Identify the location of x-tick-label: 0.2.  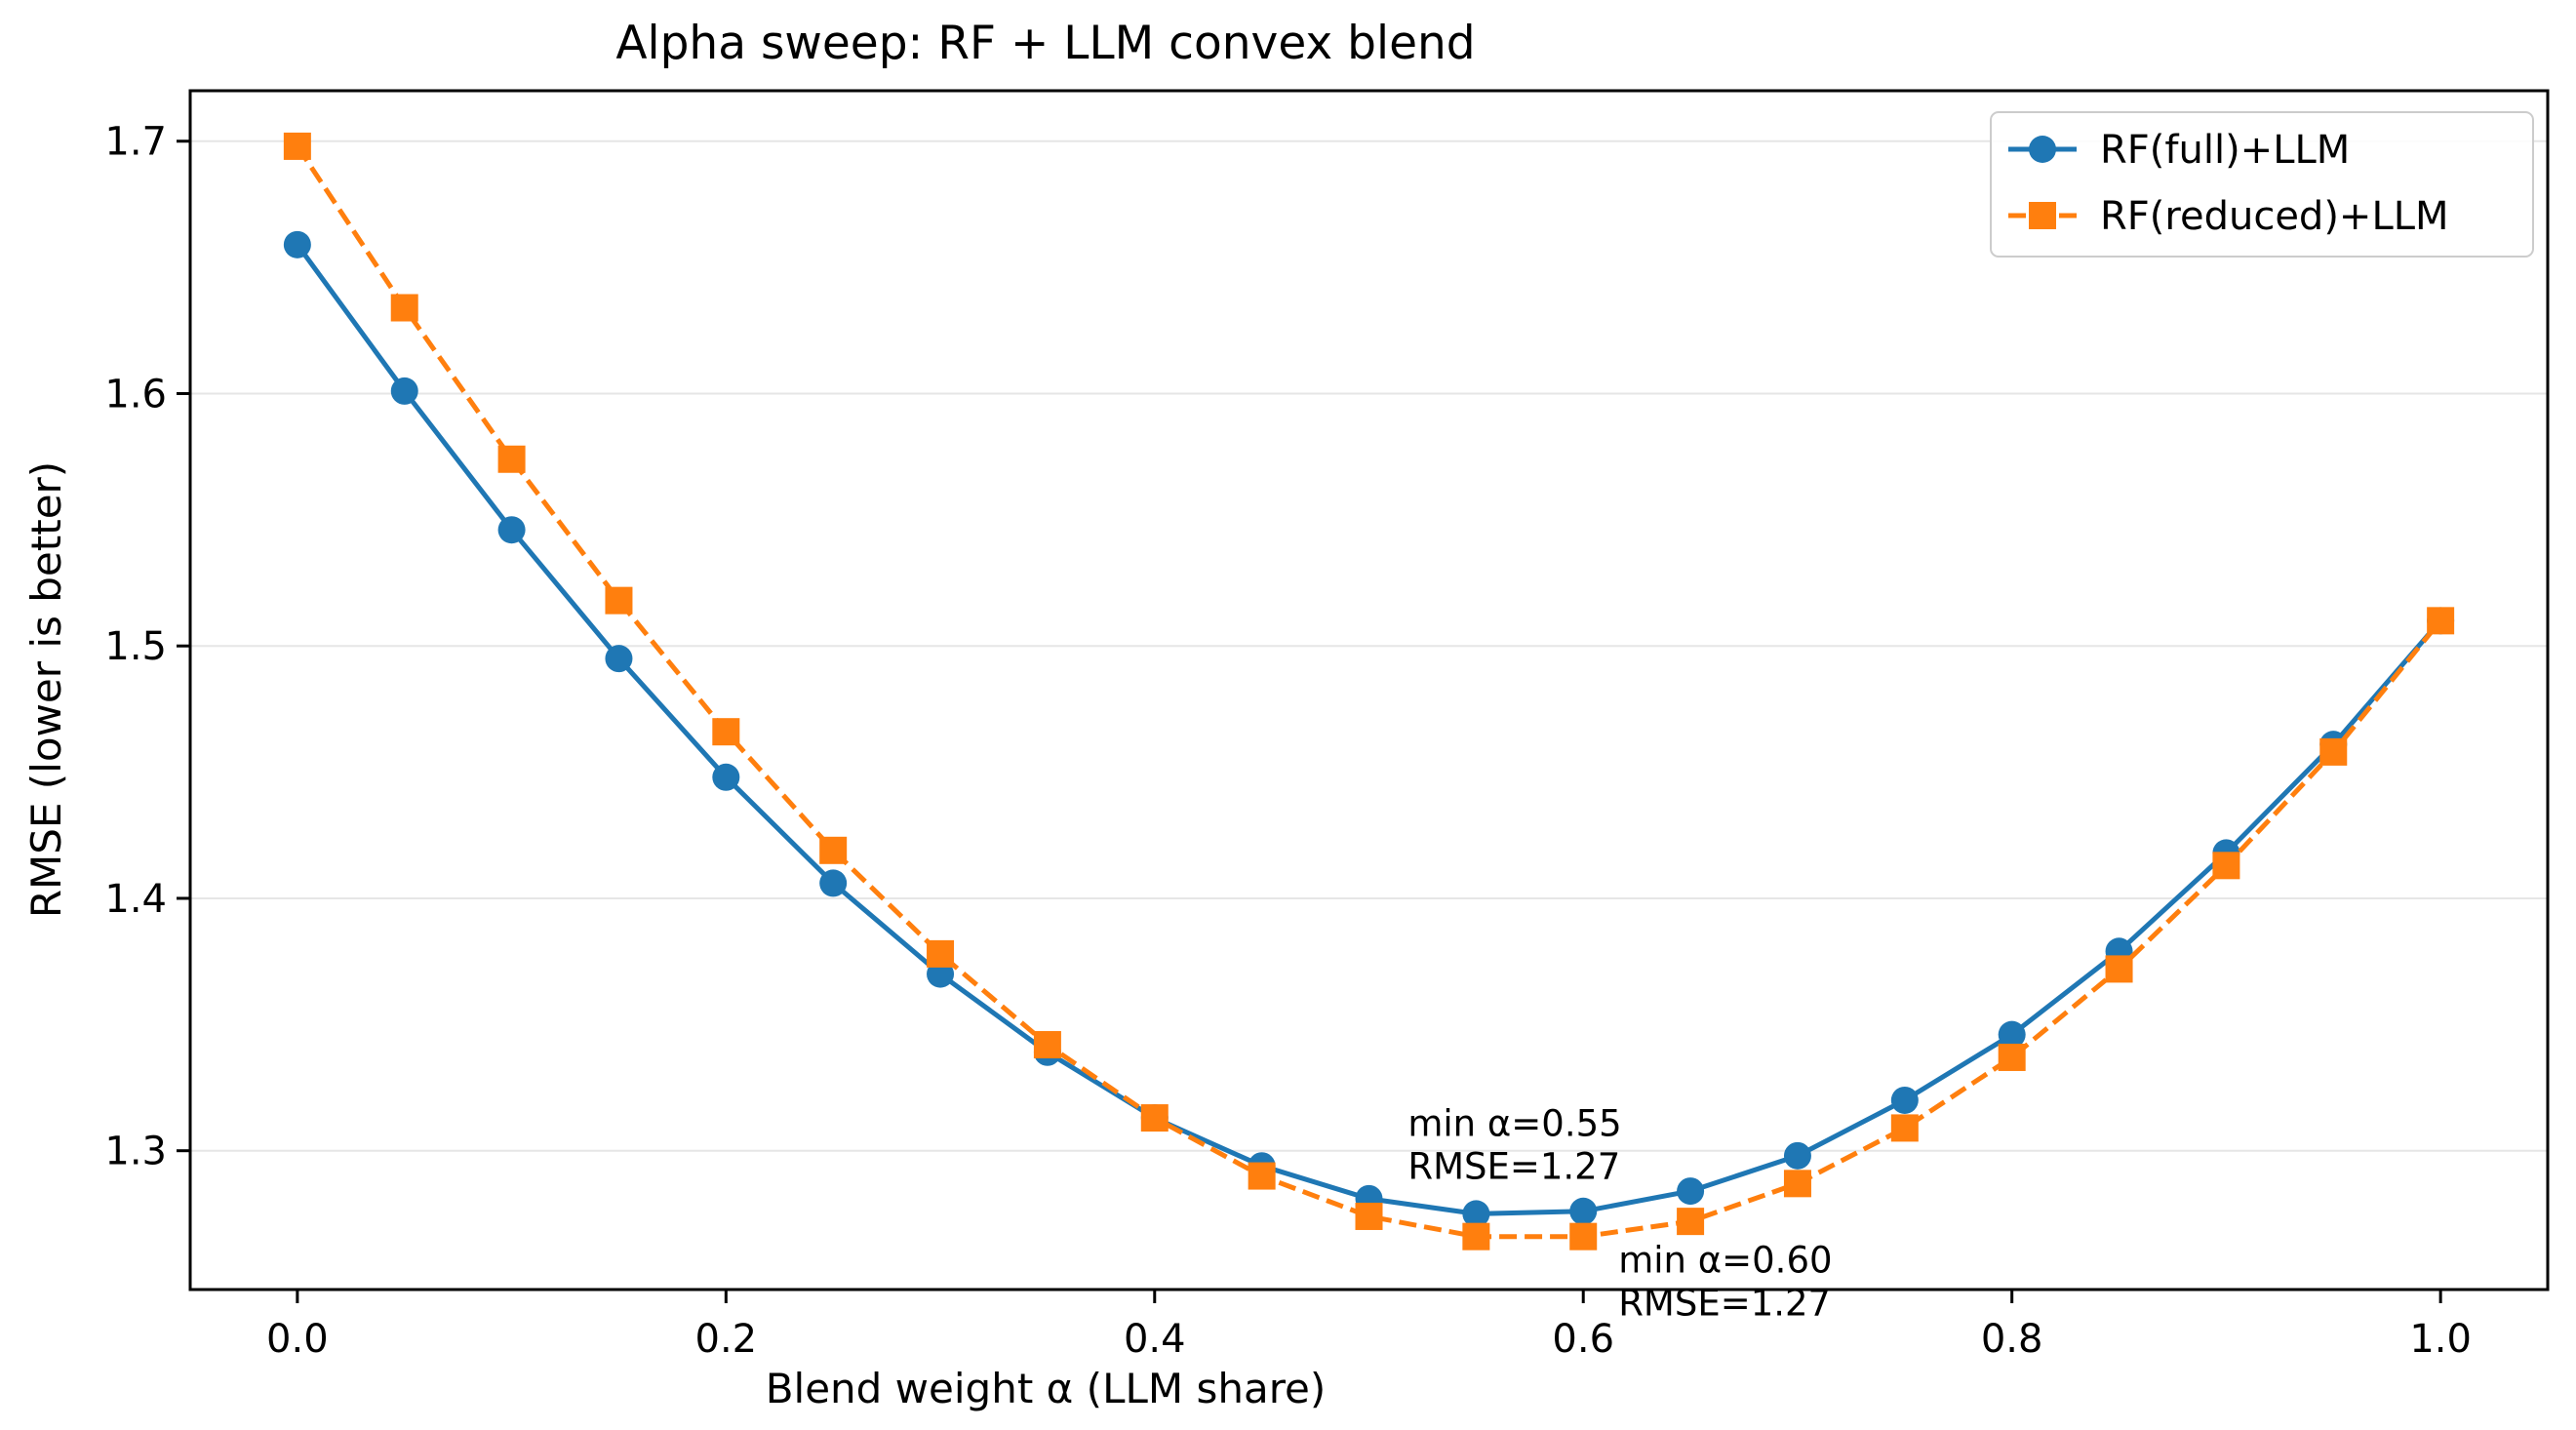
(726, 1339).